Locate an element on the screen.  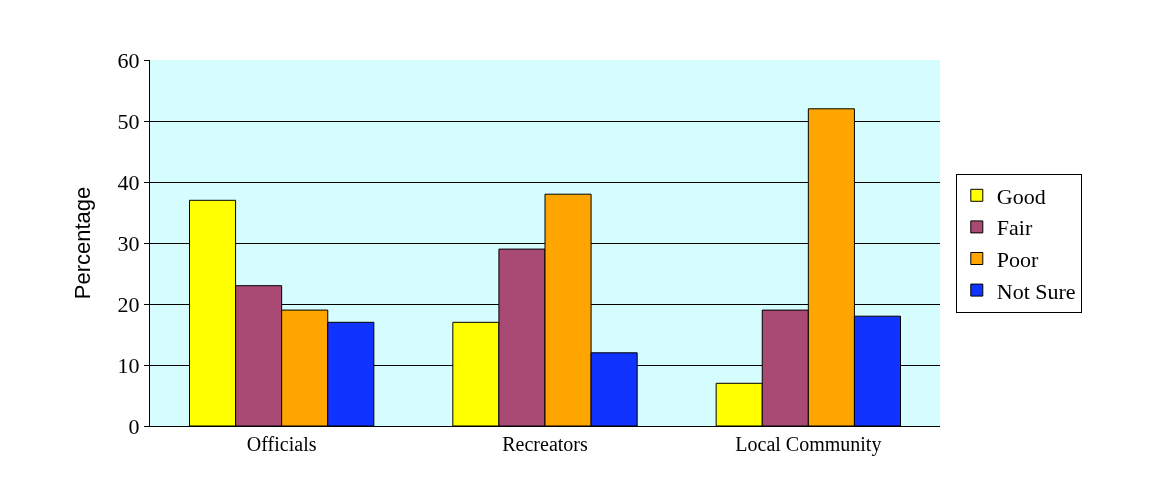
x-tick-label: Officials is located at coordinates (281, 444).